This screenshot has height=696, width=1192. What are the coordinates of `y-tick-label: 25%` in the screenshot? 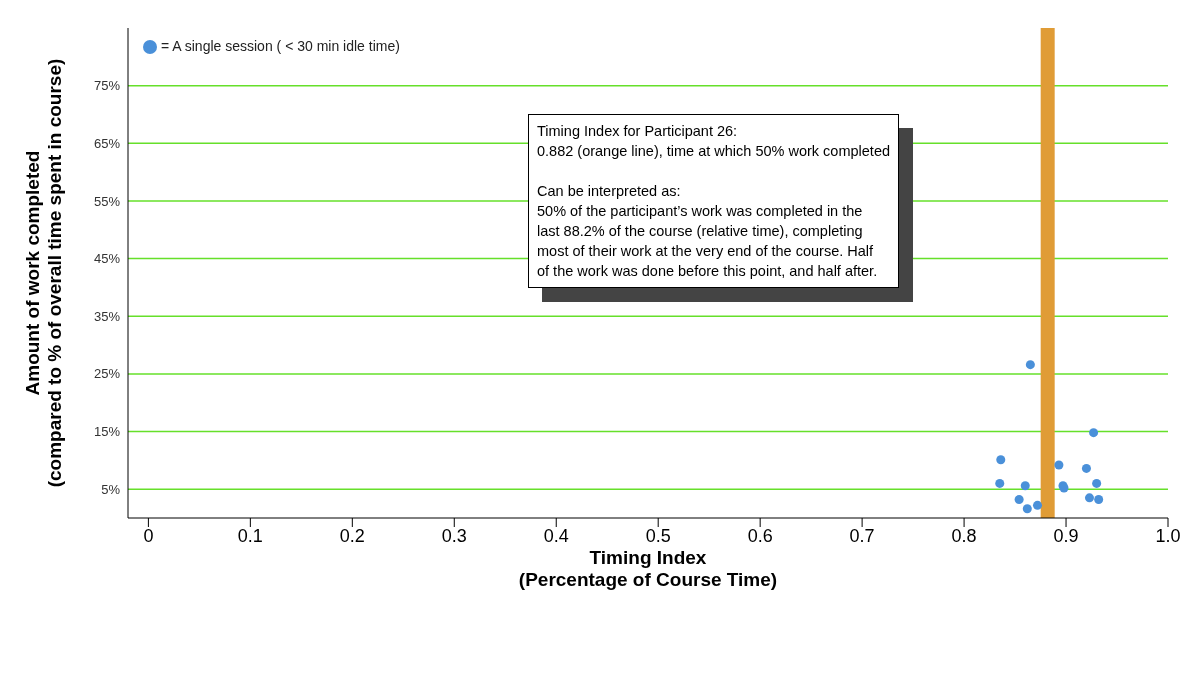 It's located at (107, 374).